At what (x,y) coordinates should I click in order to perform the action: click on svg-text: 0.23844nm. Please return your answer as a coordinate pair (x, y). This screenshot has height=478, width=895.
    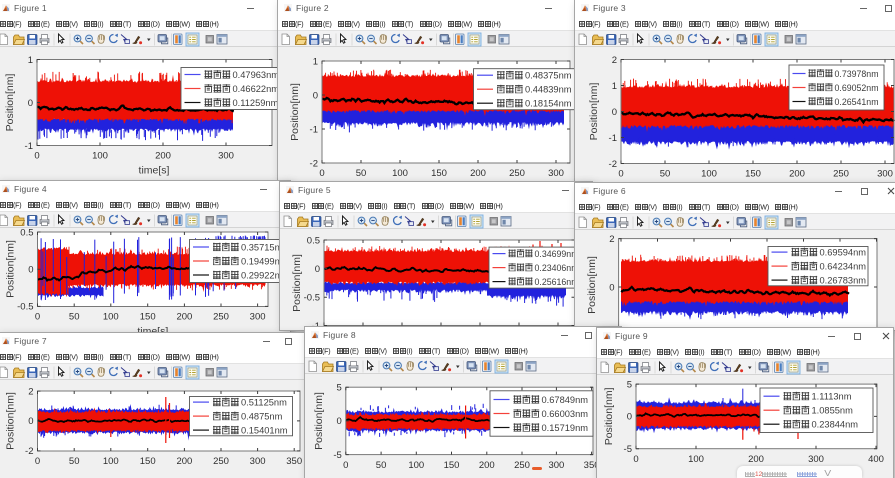
    Looking at the image, I should click on (835, 425).